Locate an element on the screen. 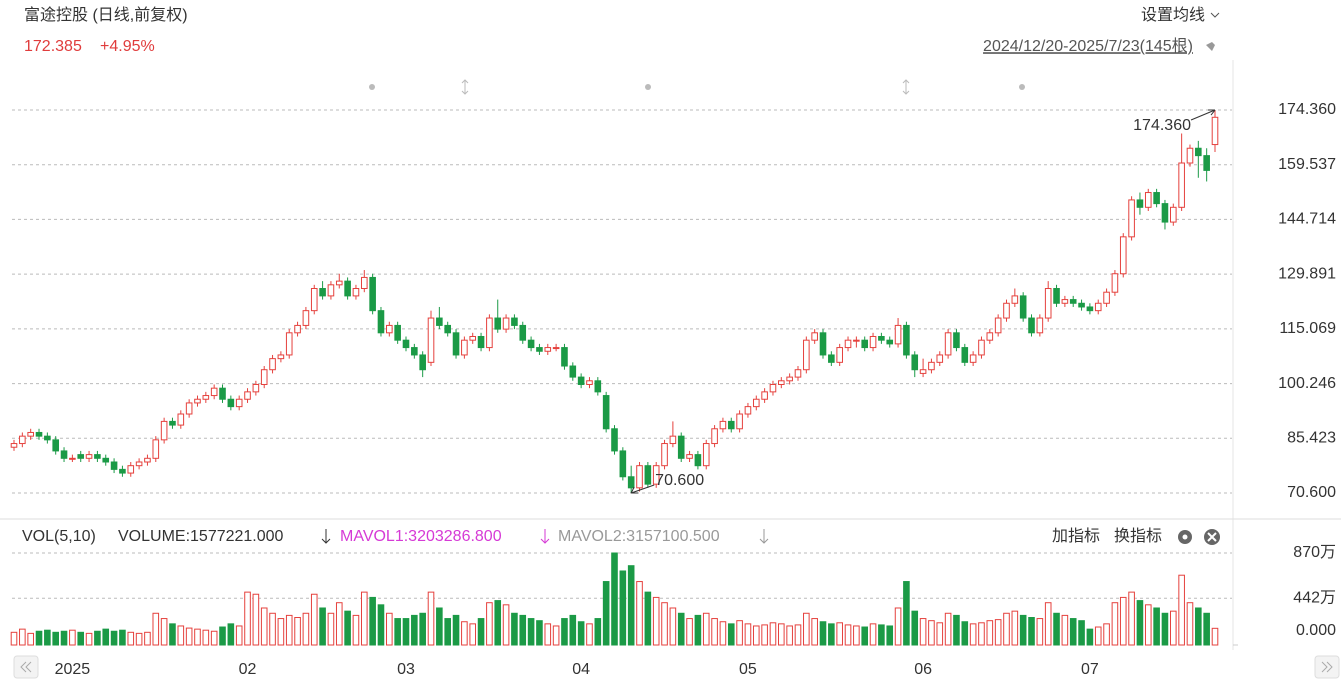 Image resolution: width=1341 pixels, height=684 pixels. x-tick-label: 06 is located at coordinates (923, 669).